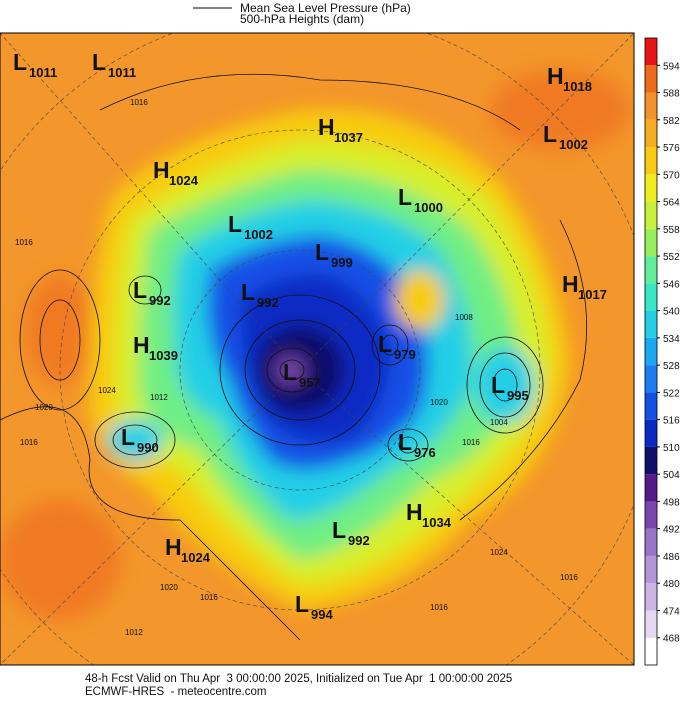 Image resolution: width=681 pixels, height=705 pixels. I want to click on colorbar-label: 480, so click(671, 584).